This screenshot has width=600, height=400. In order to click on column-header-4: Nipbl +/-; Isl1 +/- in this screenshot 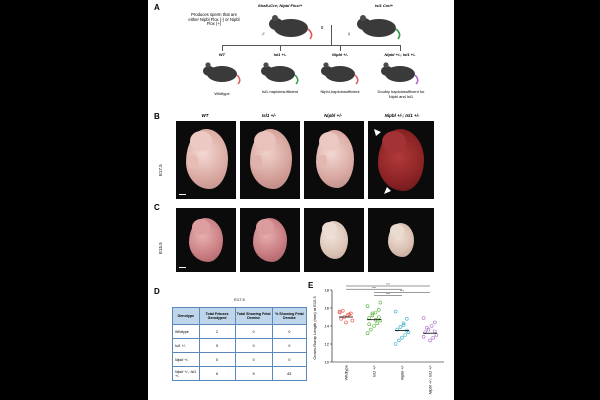, I will do `click(402, 115)`.